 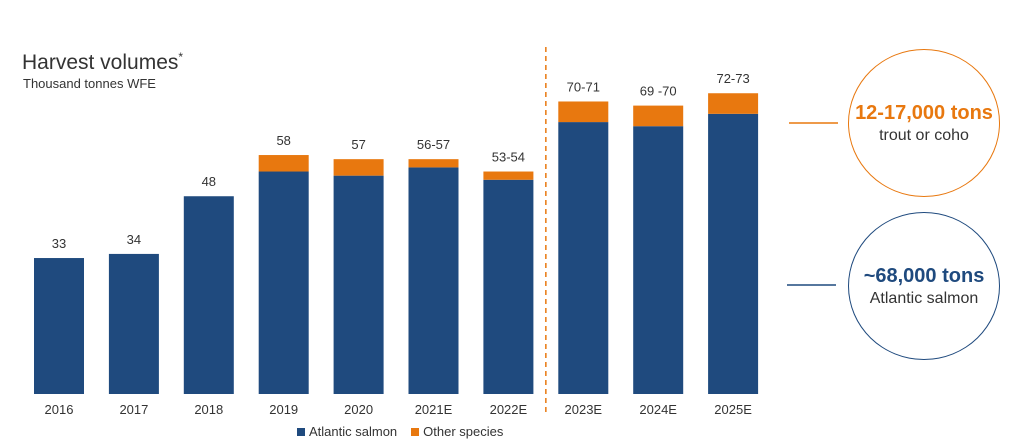 What do you see at coordinates (358, 144) in the screenshot?
I see `data-label-2020: 57` at bounding box center [358, 144].